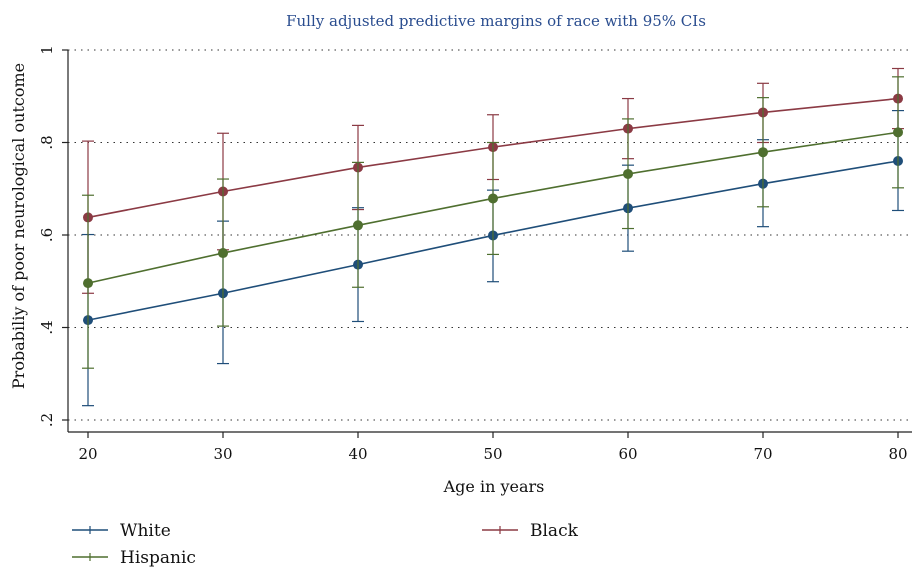 The width and height of the screenshot is (916, 568). What do you see at coordinates (627, 454) in the screenshot?
I see `x-tick-label: 60` at bounding box center [627, 454].